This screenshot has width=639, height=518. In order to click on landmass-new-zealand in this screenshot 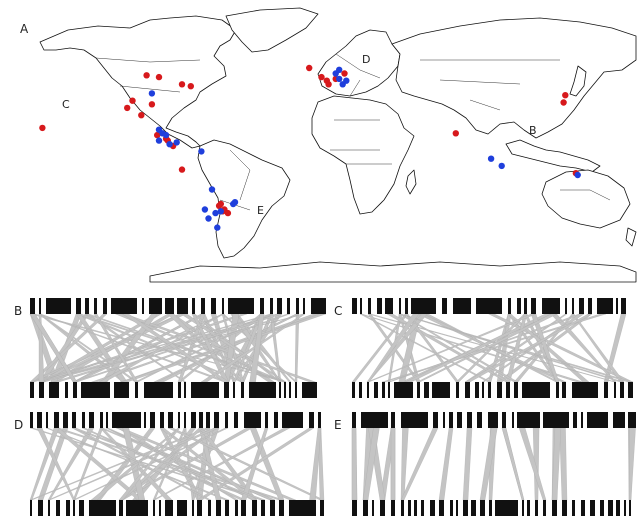, I will do `click(631, 237)`.